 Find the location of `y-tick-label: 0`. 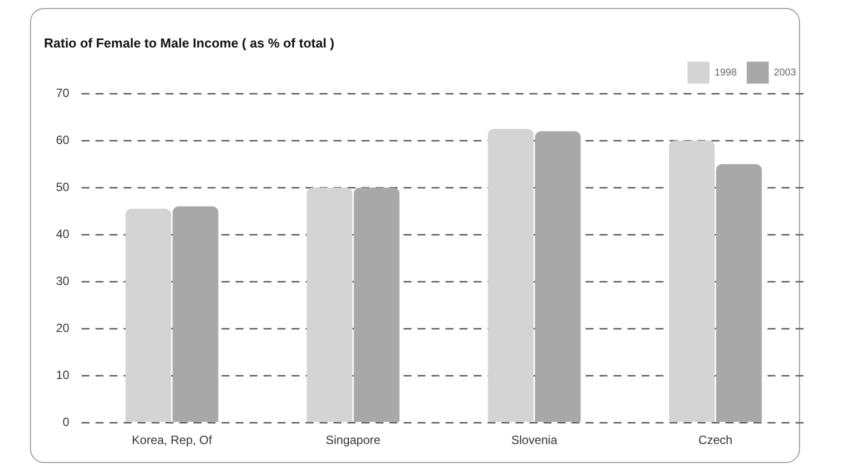

y-tick-label: 0 is located at coordinates (66, 421).